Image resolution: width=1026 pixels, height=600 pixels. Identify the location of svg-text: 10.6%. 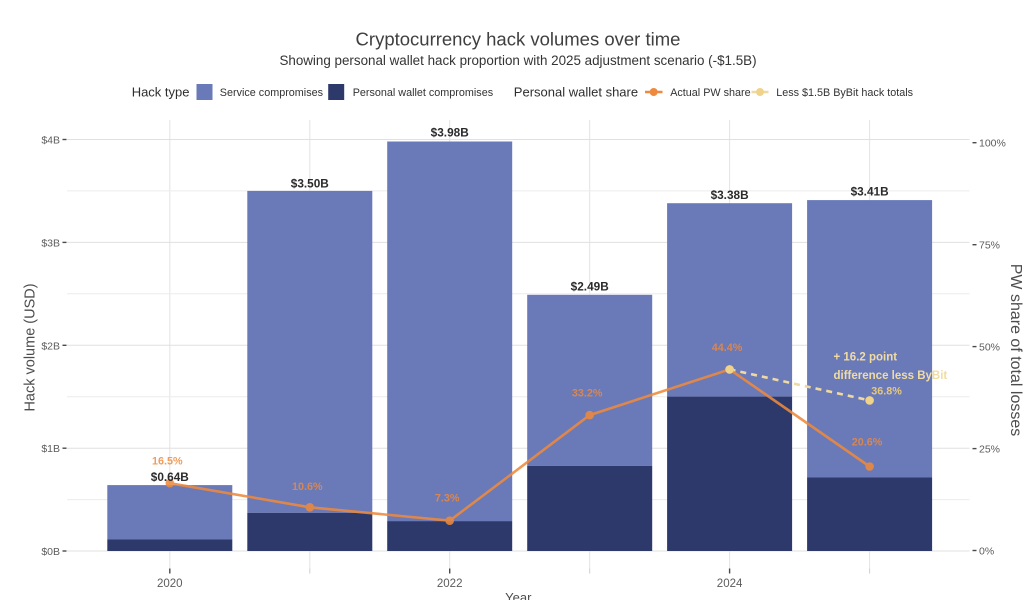
(307, 487).